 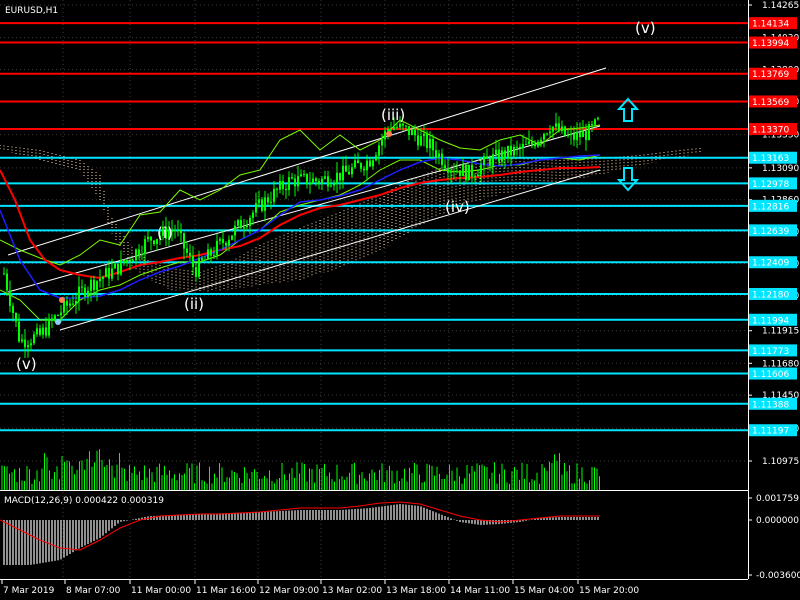 What do you see at coordinates (780, 169) in the screenshot?
I see `price-tick-label: 1.13090` at bounding box center [780, 169].